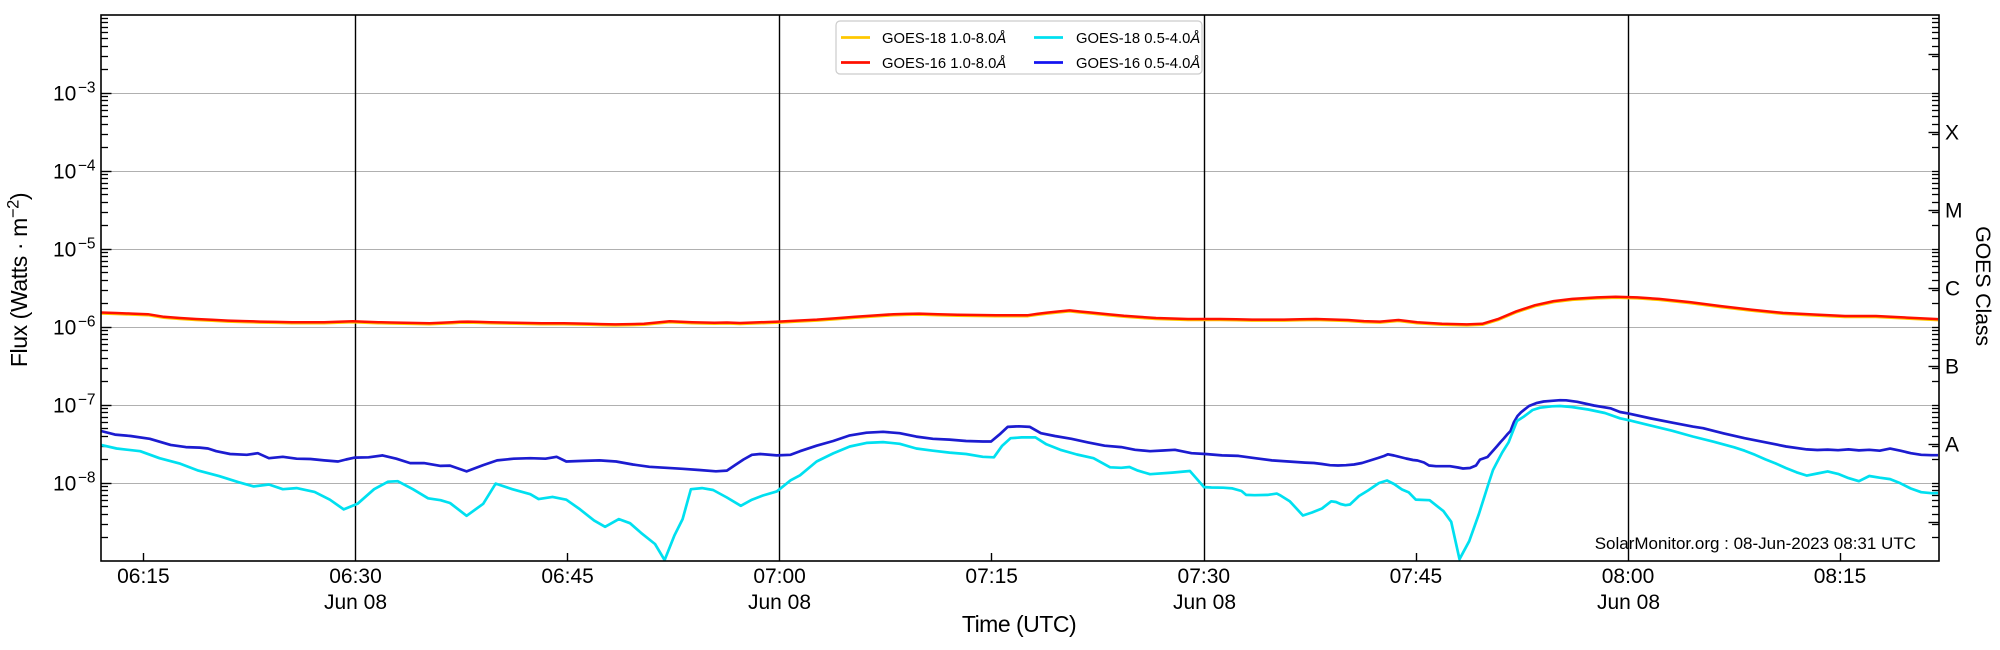 The width and height of the screenshot is (2000, 650). I want to click on svg-text: 10⁻⁷, so click(74, 405).